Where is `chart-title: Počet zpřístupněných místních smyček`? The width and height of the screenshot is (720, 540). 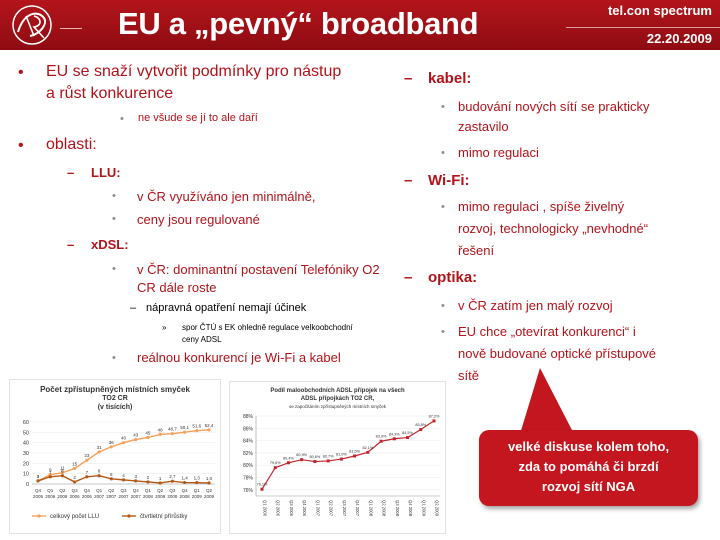 chart-title: Počet zpřístupněných místních smyček is located at coordinates (115, 389).